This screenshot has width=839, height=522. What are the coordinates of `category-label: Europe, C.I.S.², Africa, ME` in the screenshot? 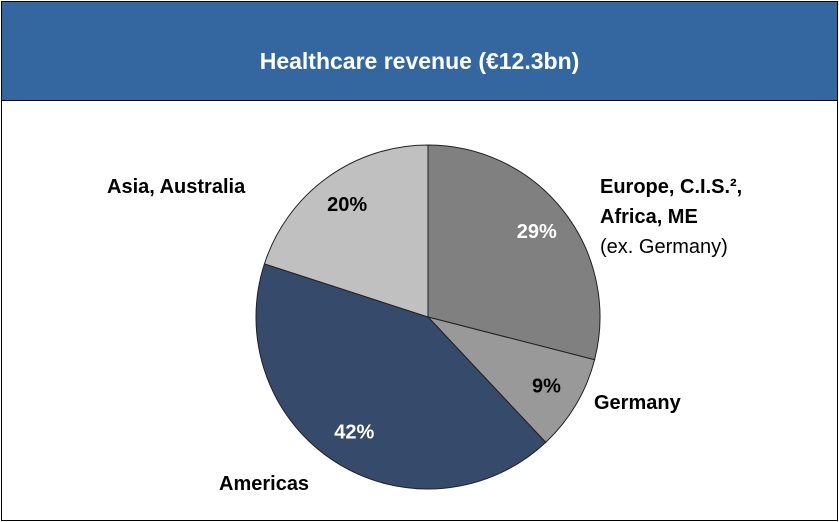 It's located at (671, 202).